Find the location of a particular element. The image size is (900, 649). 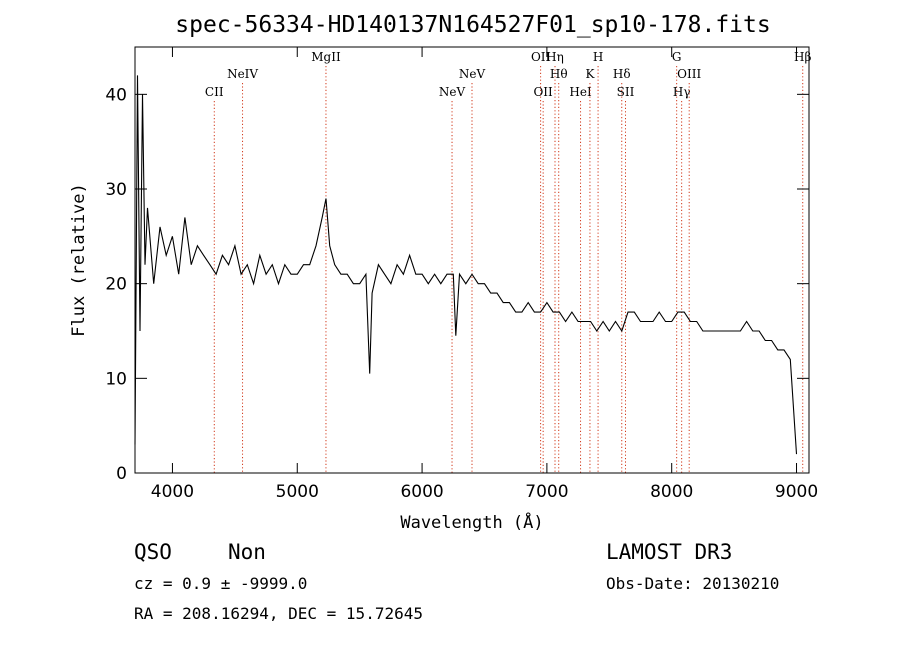

line-marker-label: MgII is located at coordinates (326, 57).